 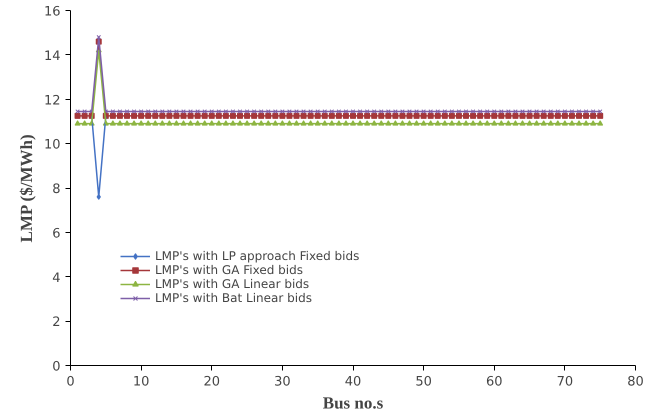 What do you see at coordinates (423, 382) in the screenshot?
I see `x-tick-label: 50` at bounding box center [423, 382].